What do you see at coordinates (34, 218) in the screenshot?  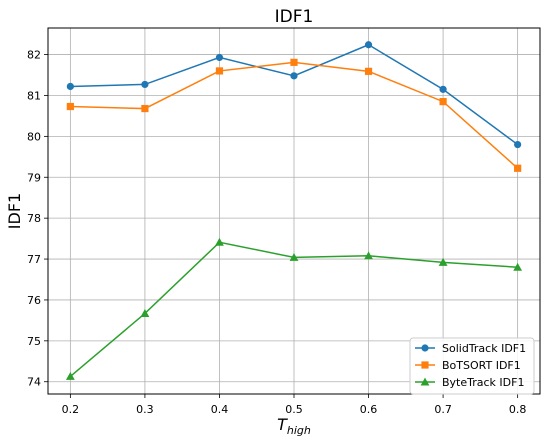 I see `y-tick-label: 78` at bounding box center [34, 218].